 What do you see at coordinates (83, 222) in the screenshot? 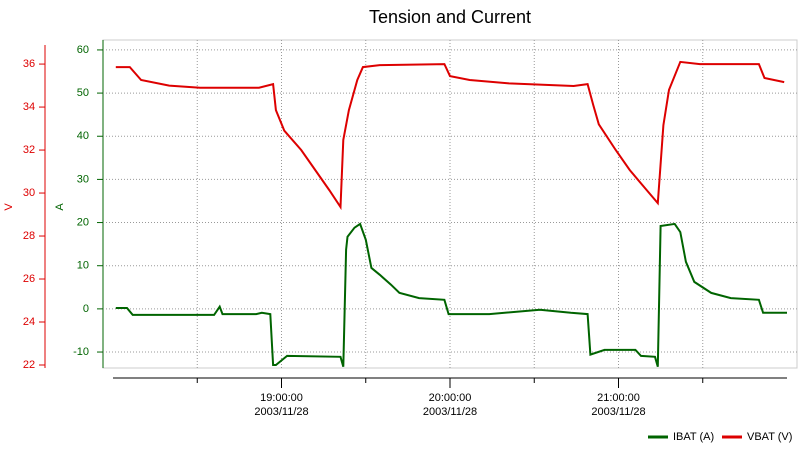
I see `y-tick-label: 20` at bounding box center [83, 222].